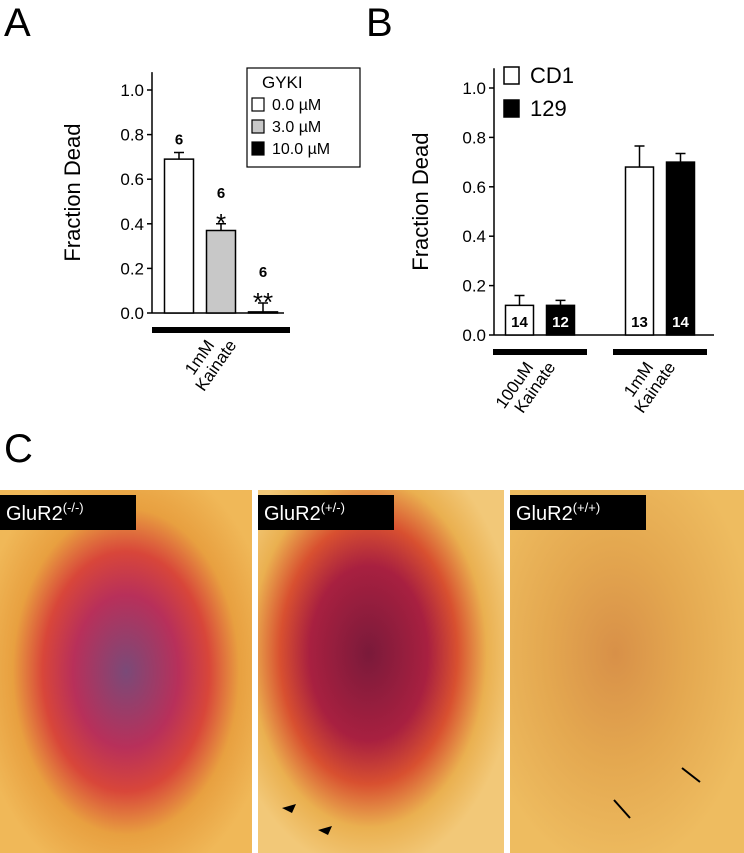 The height and width of the screenshot is (853, 744). I want to click on significance: **, so click(263, 302).